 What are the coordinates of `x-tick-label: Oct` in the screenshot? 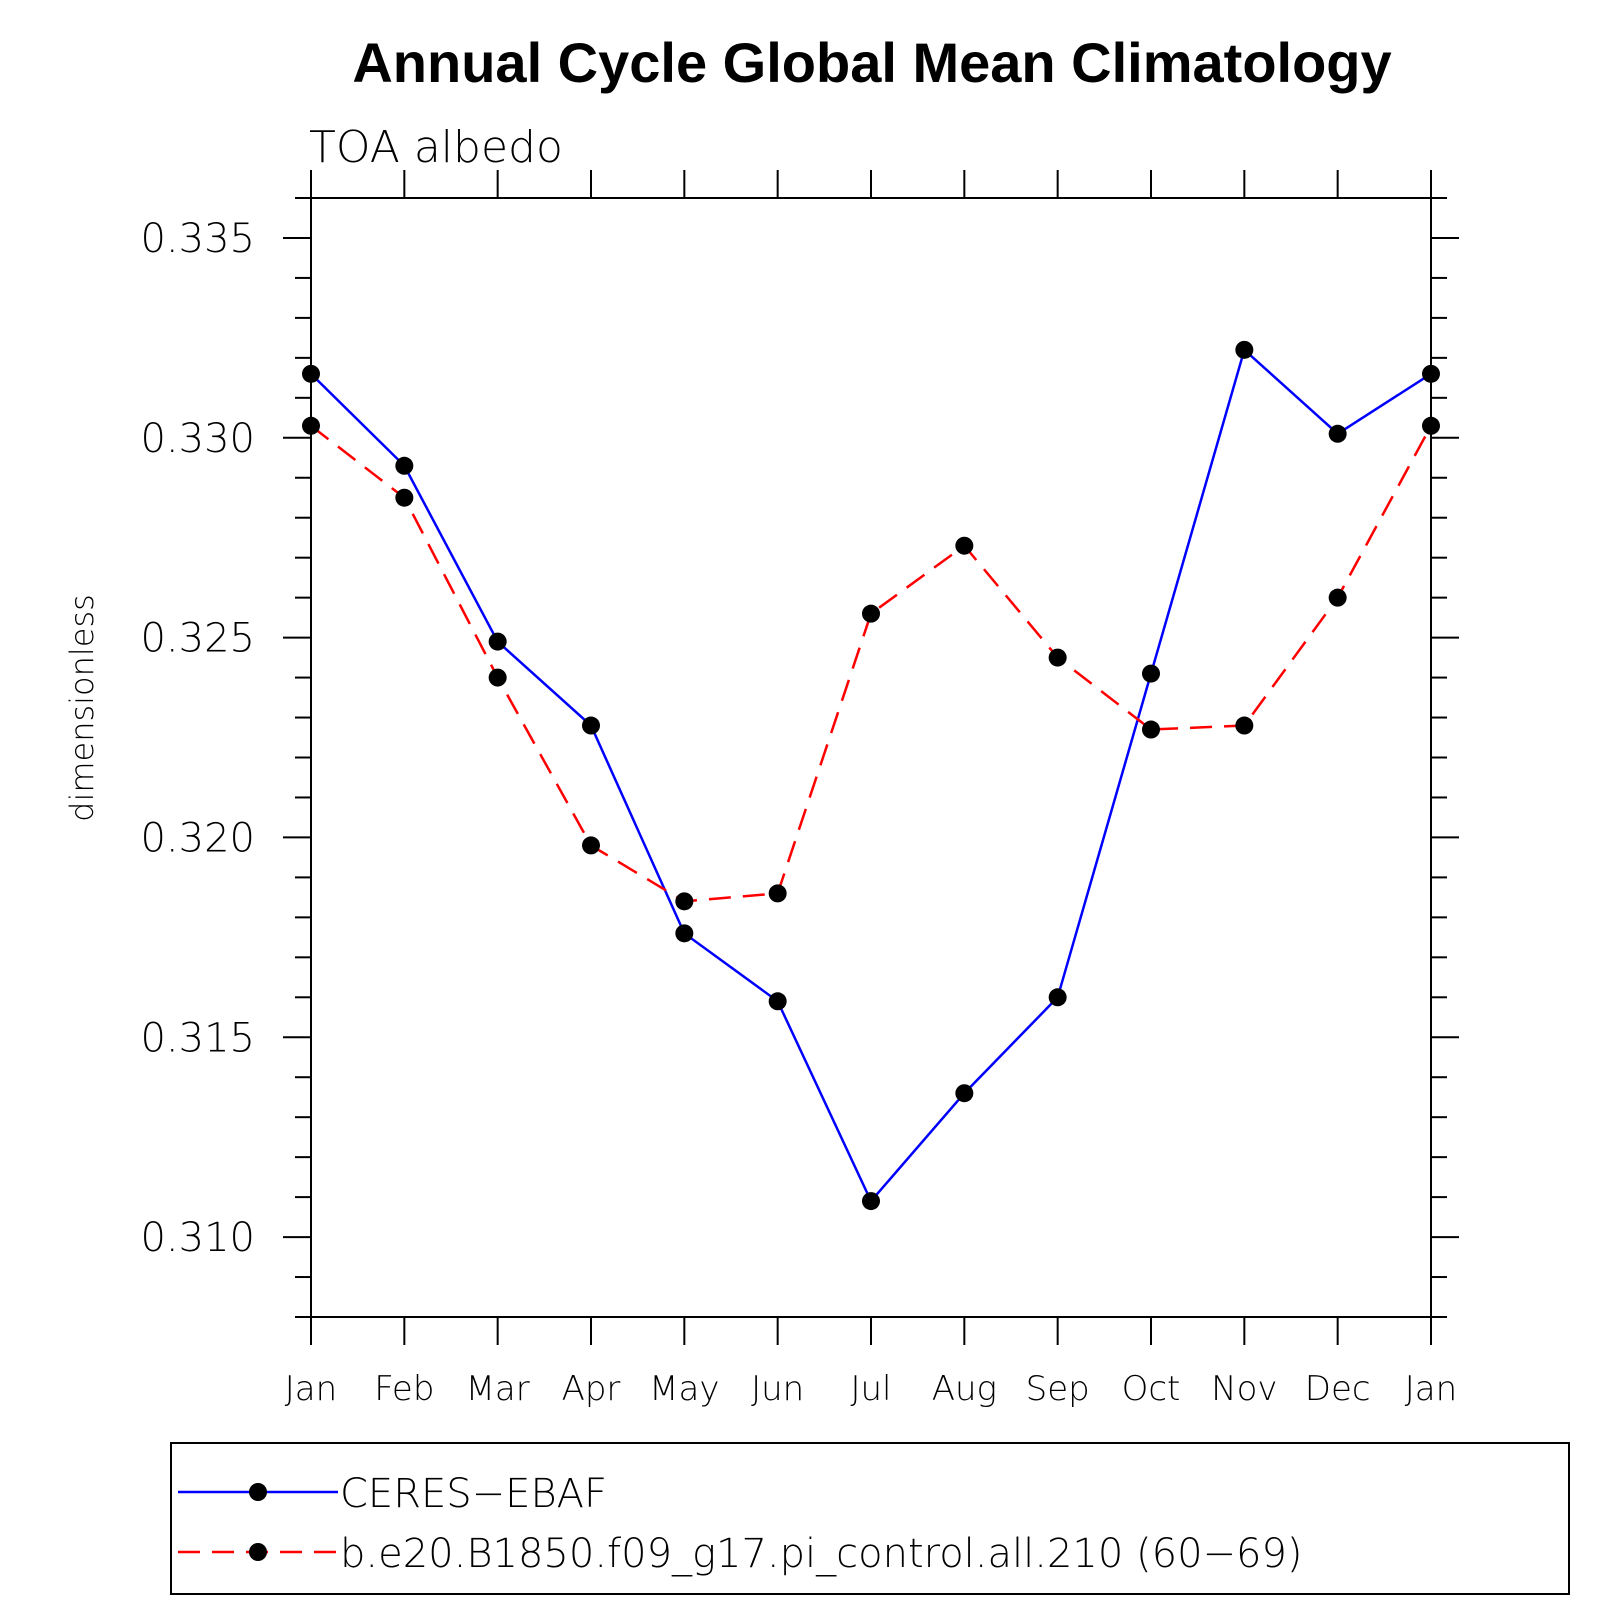 It's located at (1151, 1389).